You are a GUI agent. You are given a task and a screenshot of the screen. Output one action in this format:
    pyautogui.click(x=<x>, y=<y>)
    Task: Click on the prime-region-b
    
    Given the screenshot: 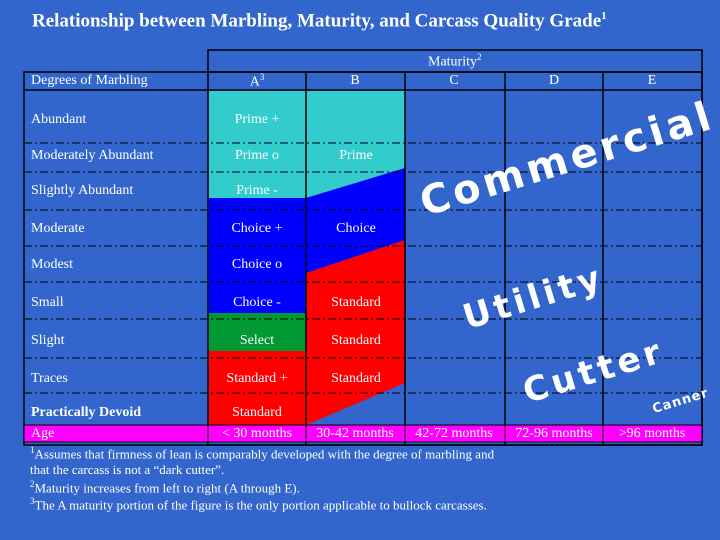 What is the action you would take?
    pyautogui.click(x=355, y=144)
    